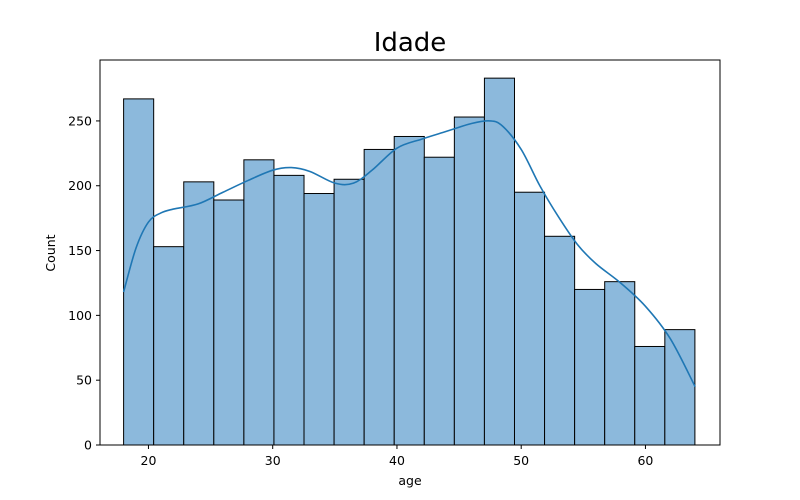 The image size is (800, 500). Describe the element at coordinates (410, 43) in the screenshot. I see `chart-title: Idade` at that location.